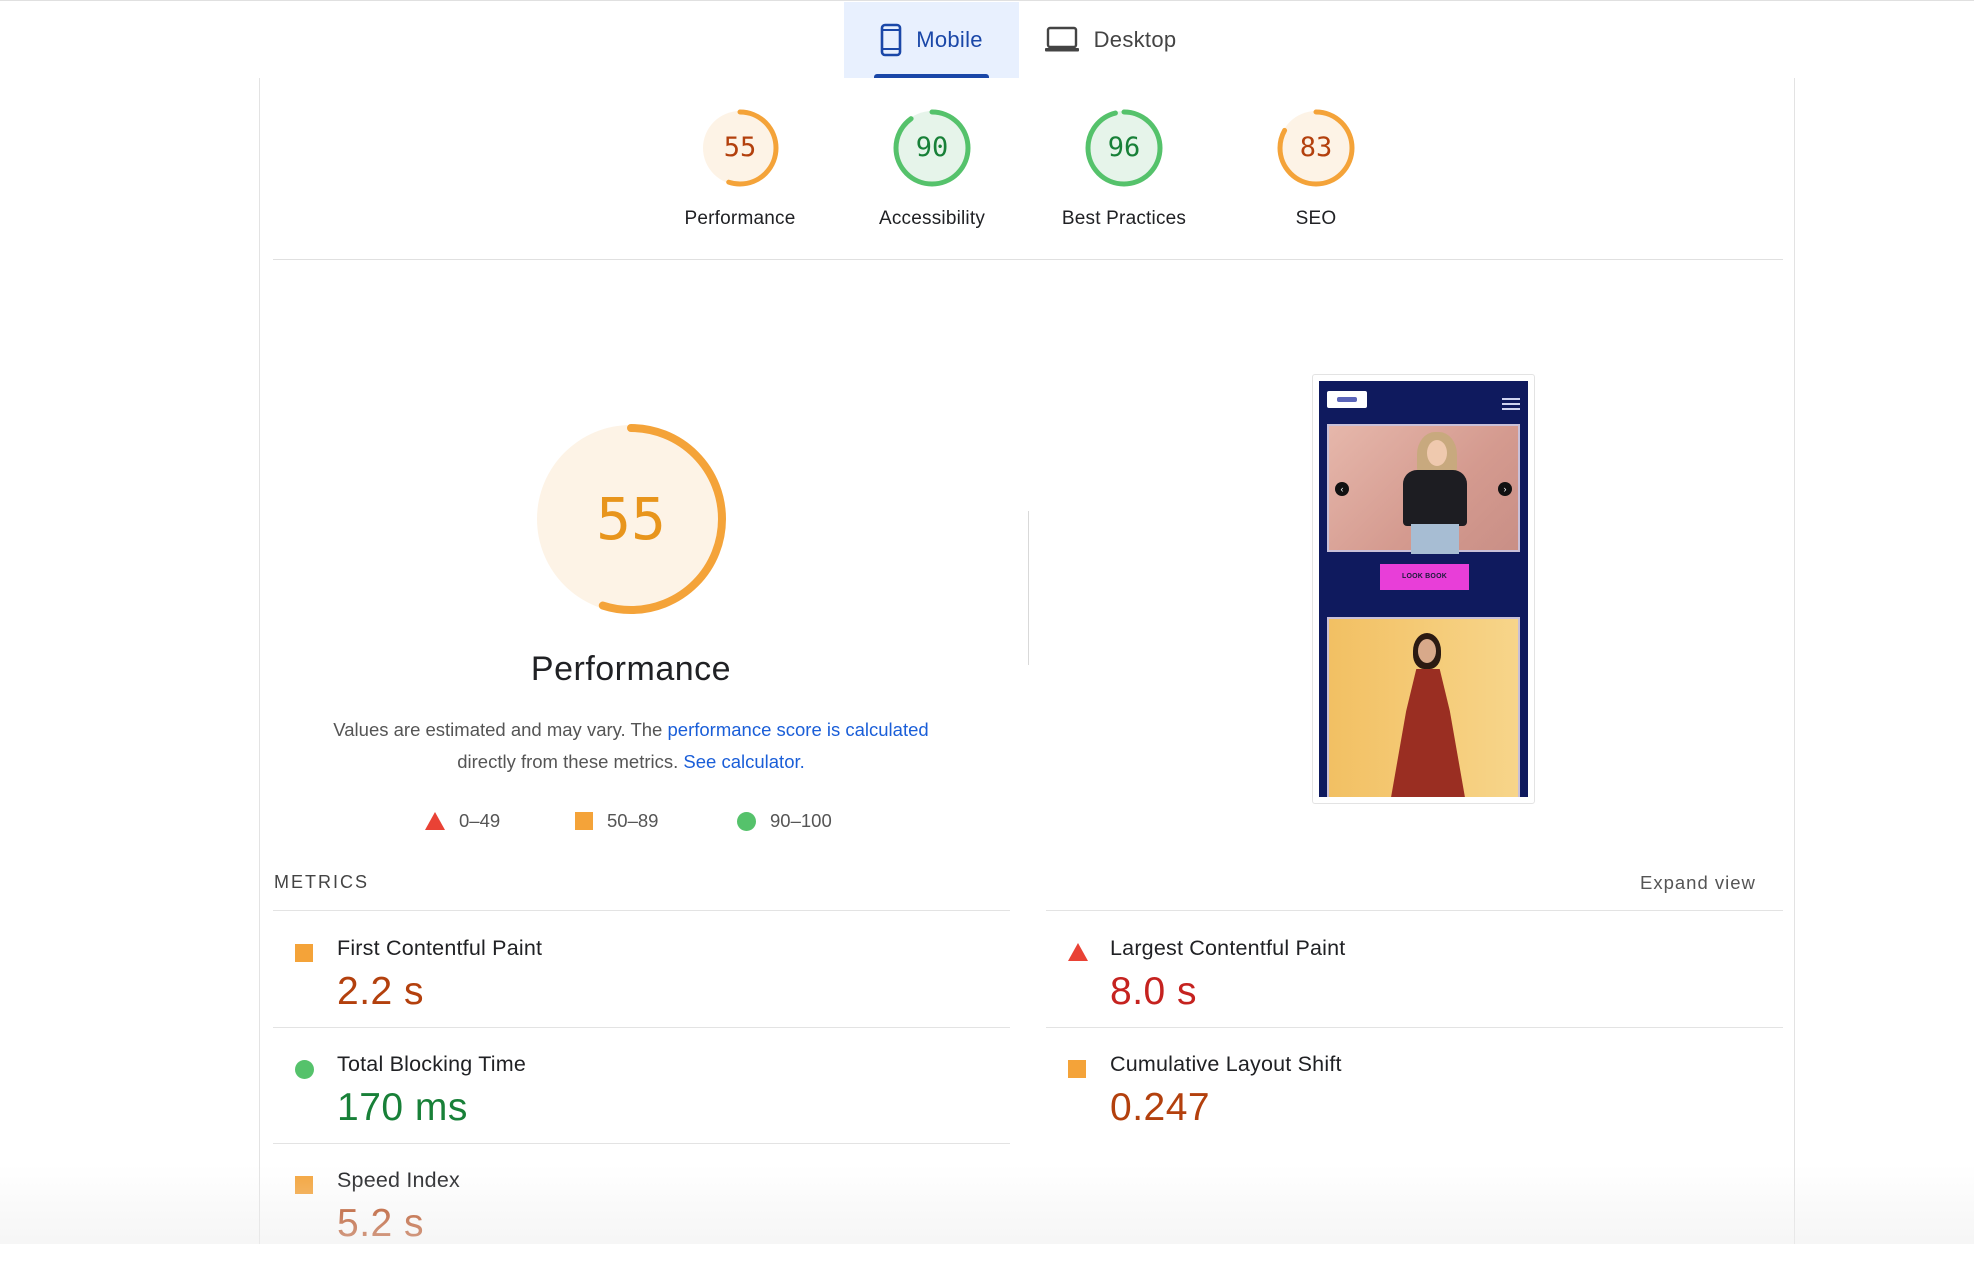 The image size is (1974, 1266). I want to click on gauge-score: 96, so click(1124, 147).